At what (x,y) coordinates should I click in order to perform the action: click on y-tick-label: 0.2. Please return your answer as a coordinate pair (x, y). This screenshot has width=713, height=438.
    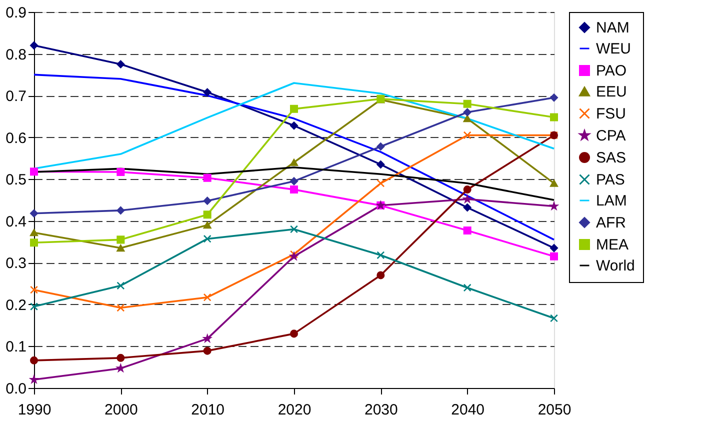
    Looking at the image, I should click on (16, 305).